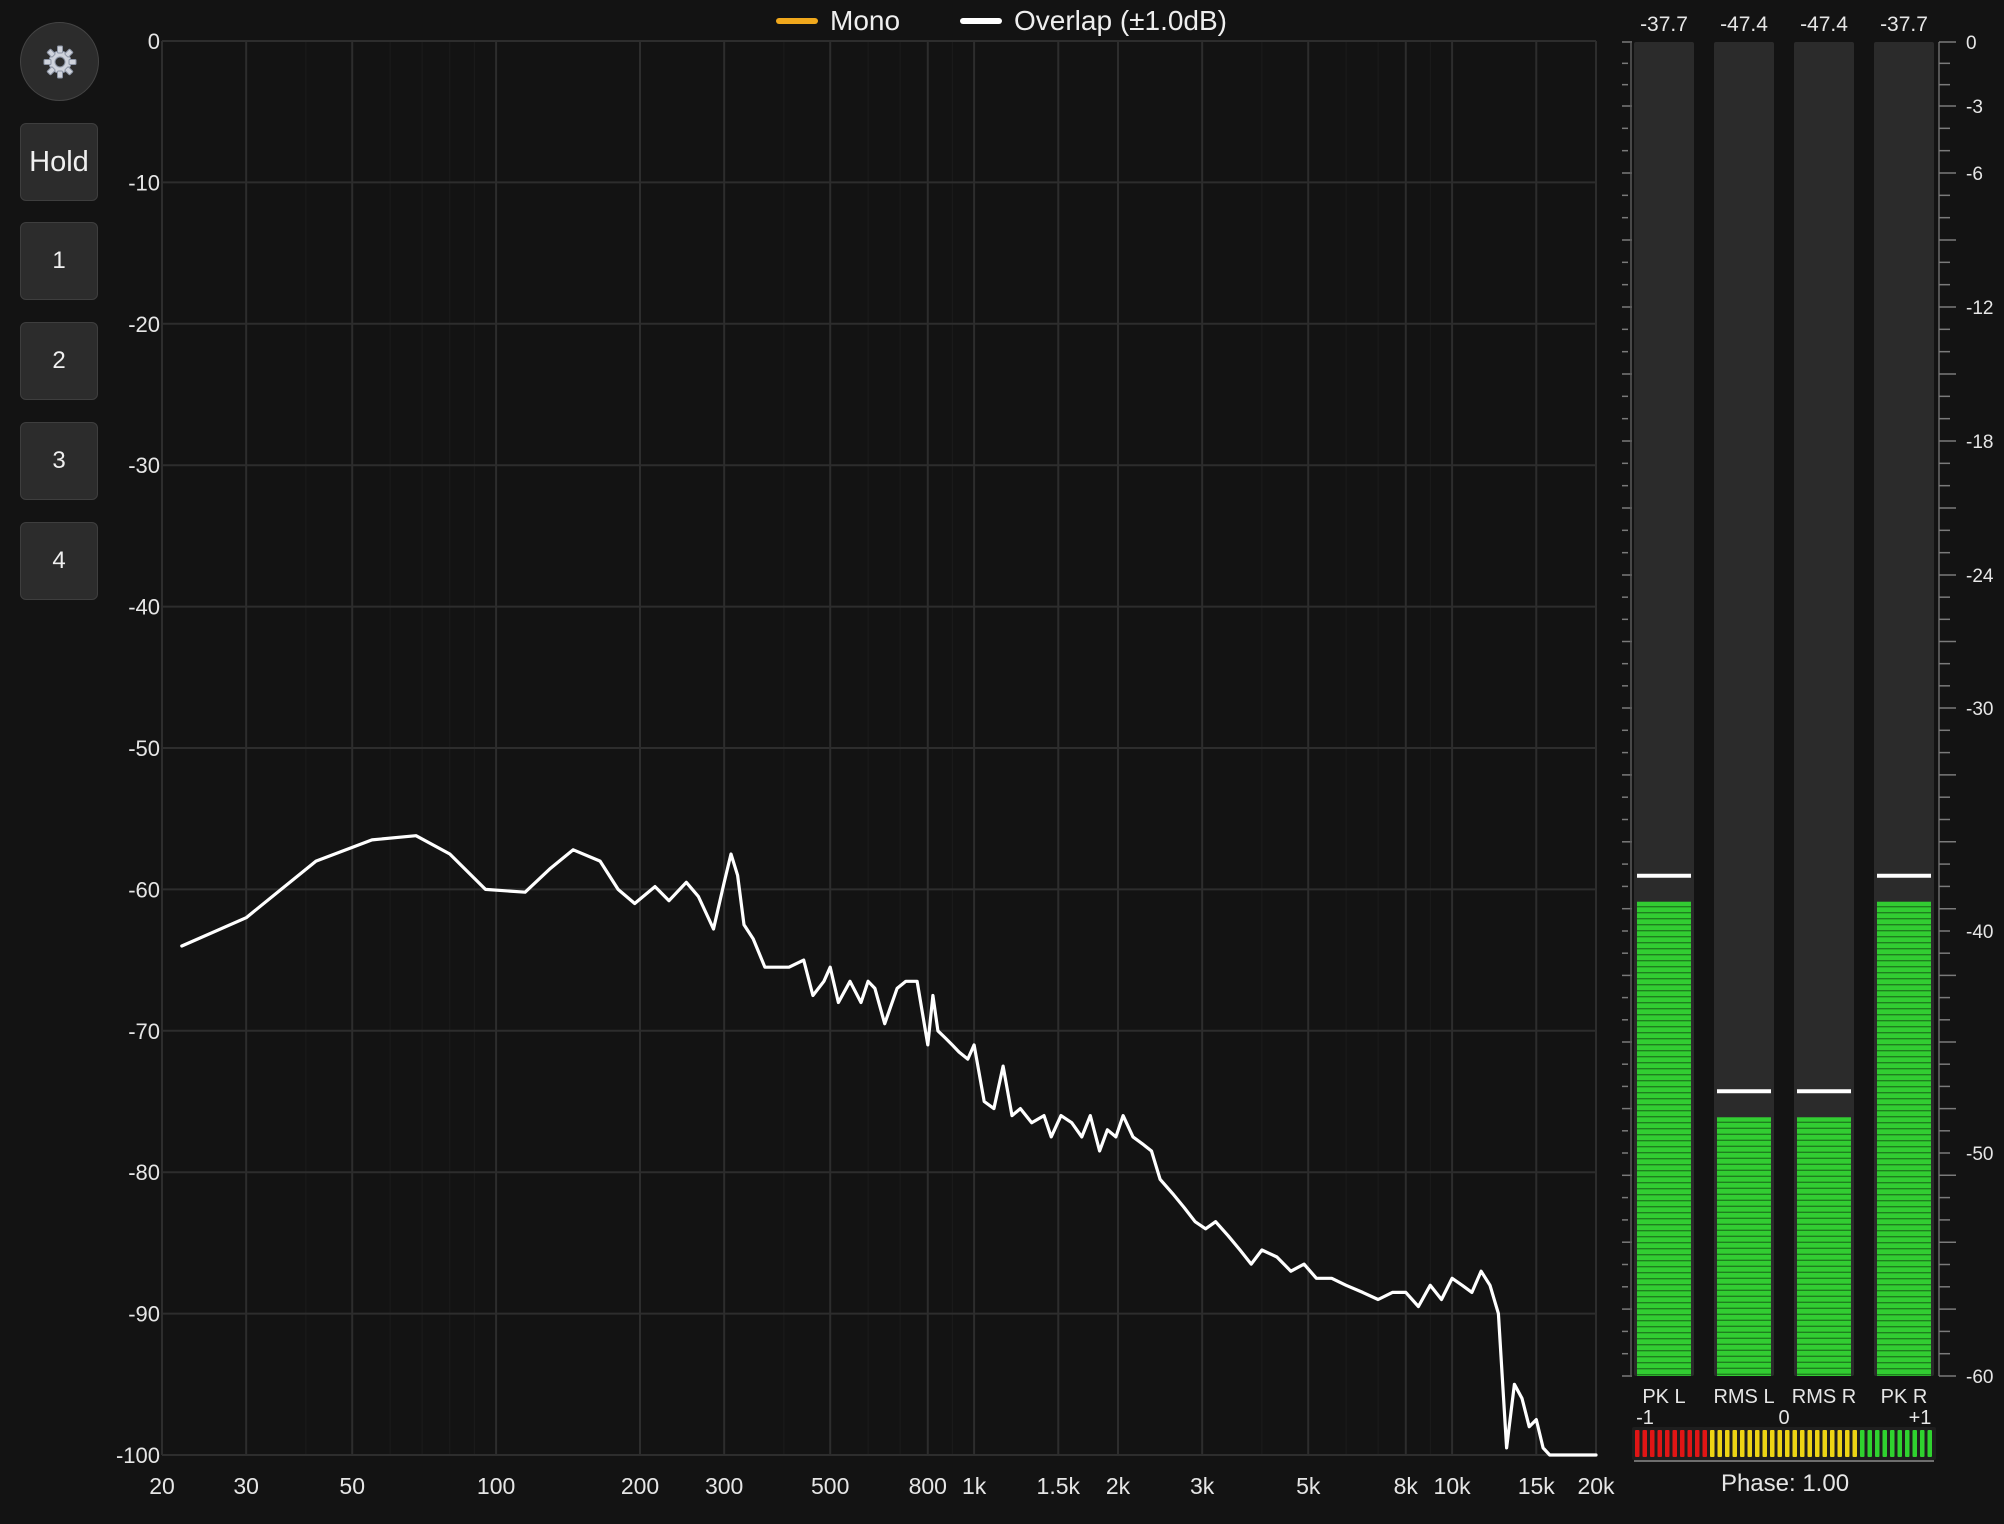 Image resolution: width=2004 pixels, height=1524 pixels. Describe the element at coordinates (352, 1486) in the screenshot. I see `x-tick-label: 50` at that location.